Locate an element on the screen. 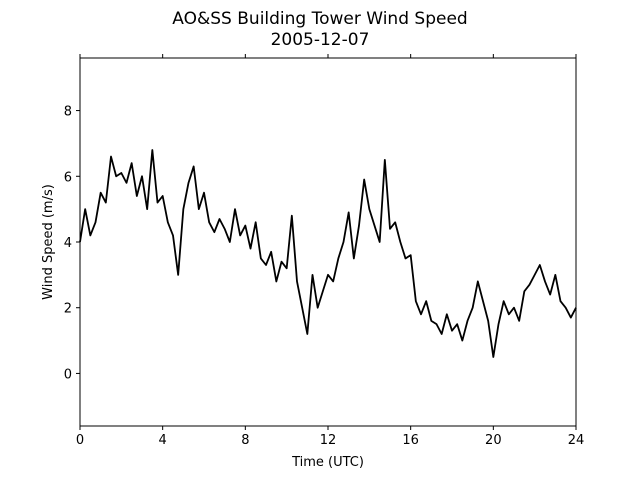 The image size is (640, 480). y-tick-label: 4 is located at coordinates (68, 243).